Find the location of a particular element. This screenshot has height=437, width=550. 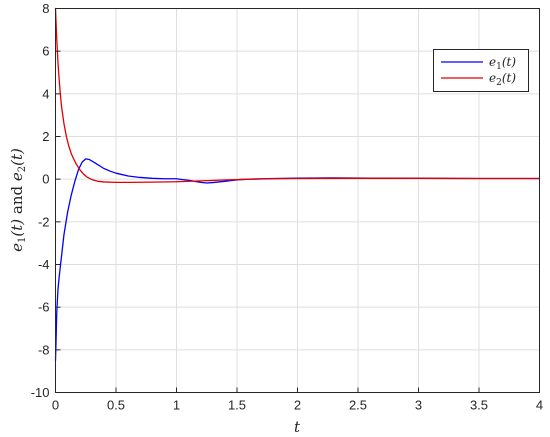

y-tick-label: -4 is located at coordinates (44, 264).